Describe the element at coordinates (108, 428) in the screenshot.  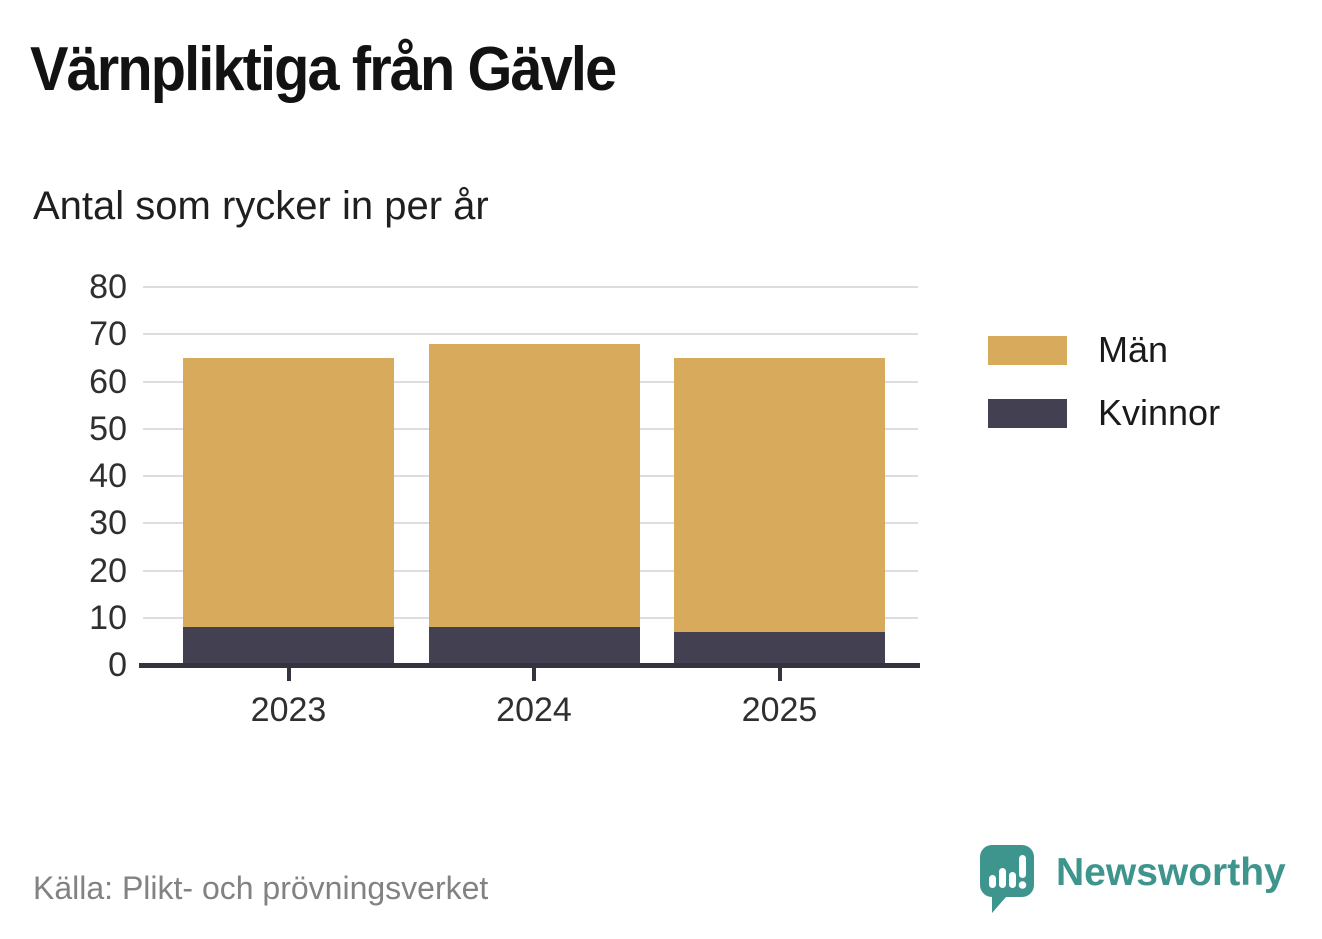
I see `y-axis-tick-label: 50` at that location.